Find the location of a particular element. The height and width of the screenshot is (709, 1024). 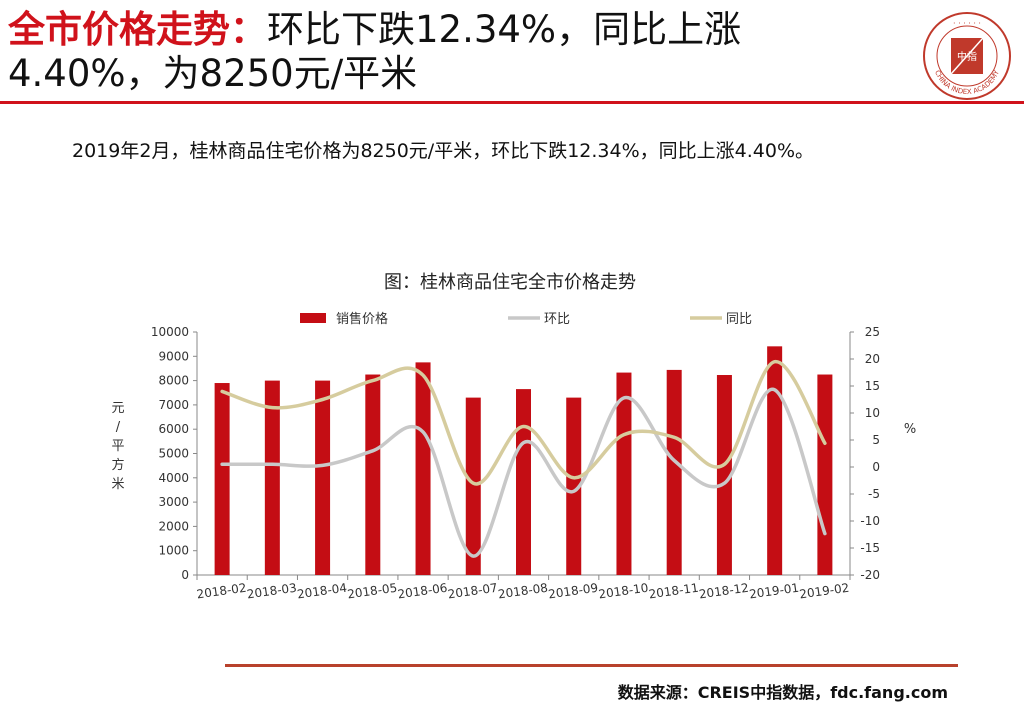

chart-legend: 销售价格 环比 同比 is located at coordinates (526, 319).